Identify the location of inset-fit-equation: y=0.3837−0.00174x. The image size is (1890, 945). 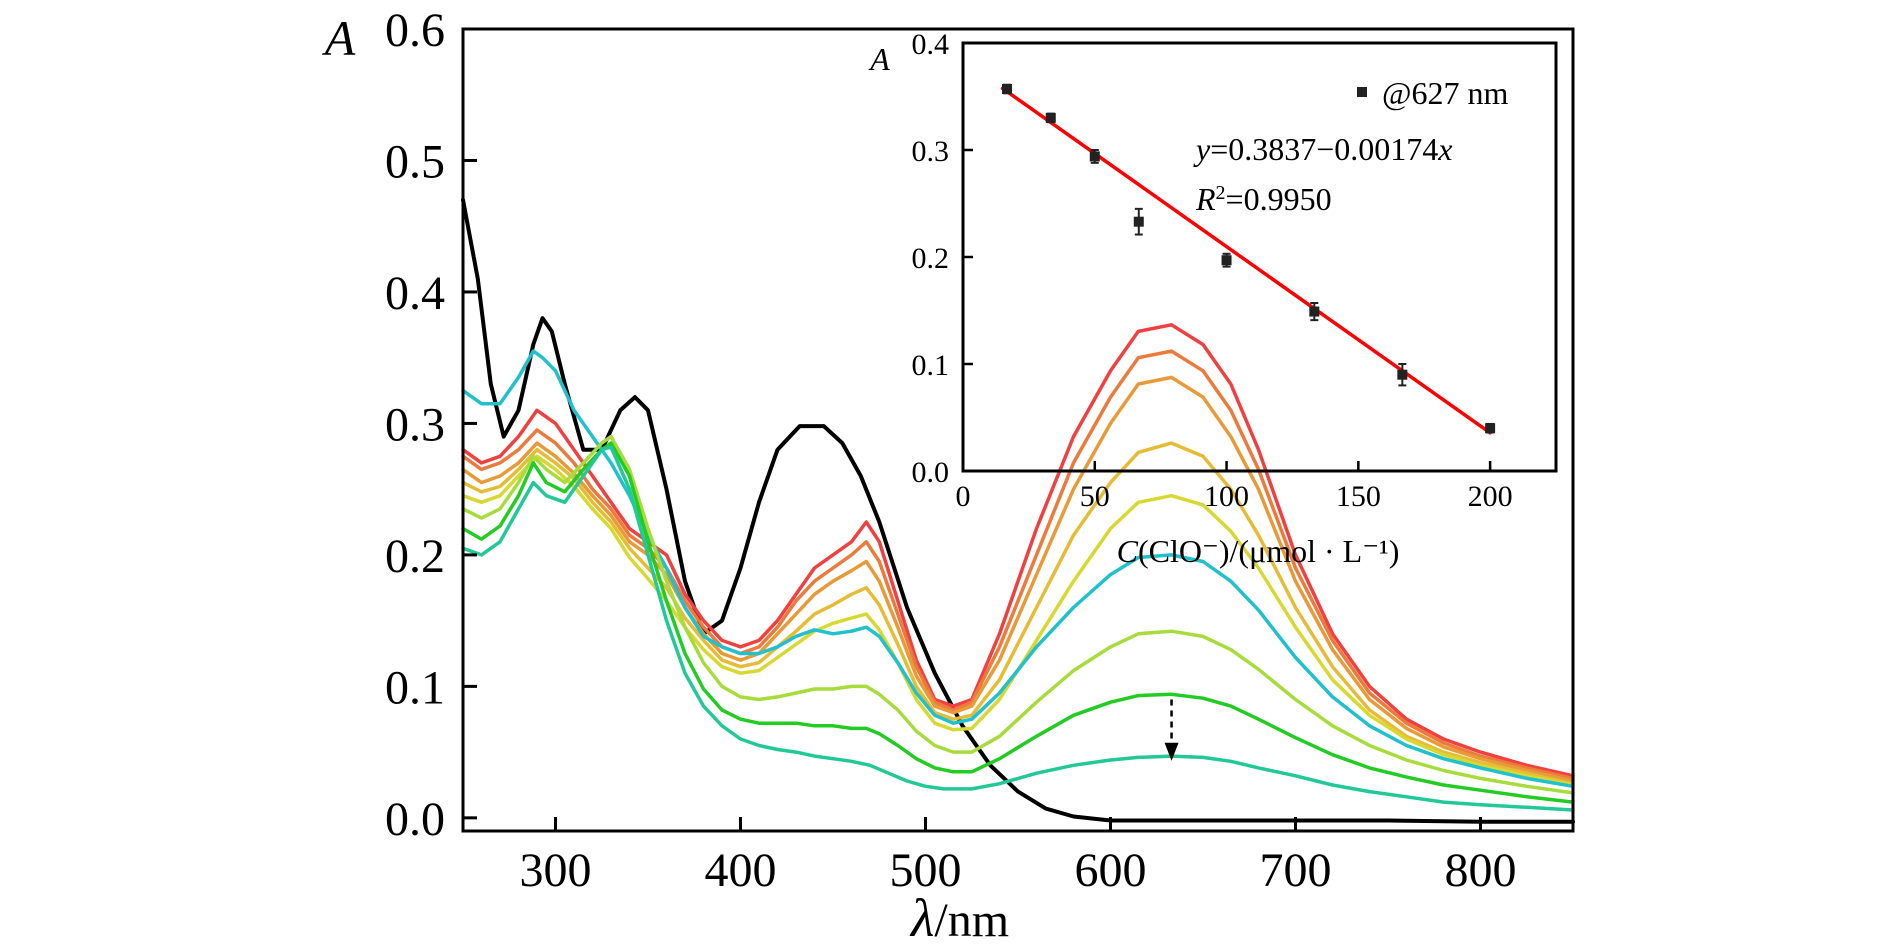
(1323, 149).